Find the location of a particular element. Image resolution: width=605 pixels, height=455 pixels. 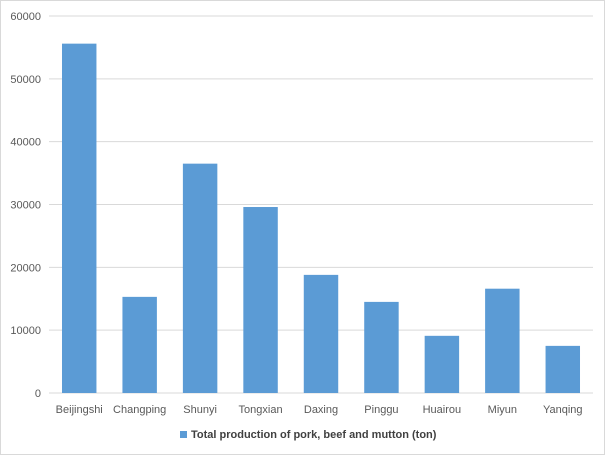

bar-shunyi is located at coordinates (200, 278).